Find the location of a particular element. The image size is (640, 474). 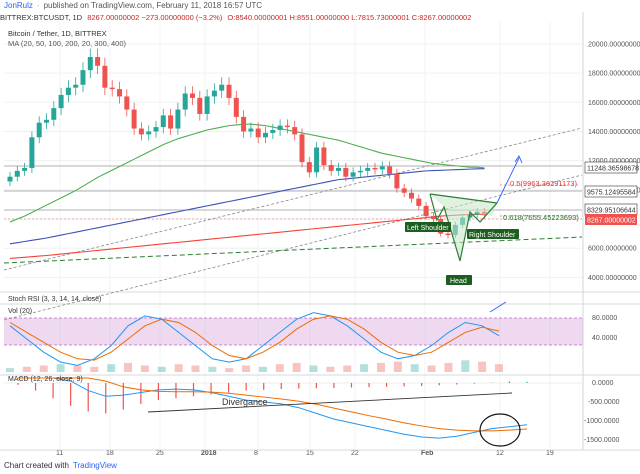

tradingview-brand: TradingView is located at coordinates (94, 465).